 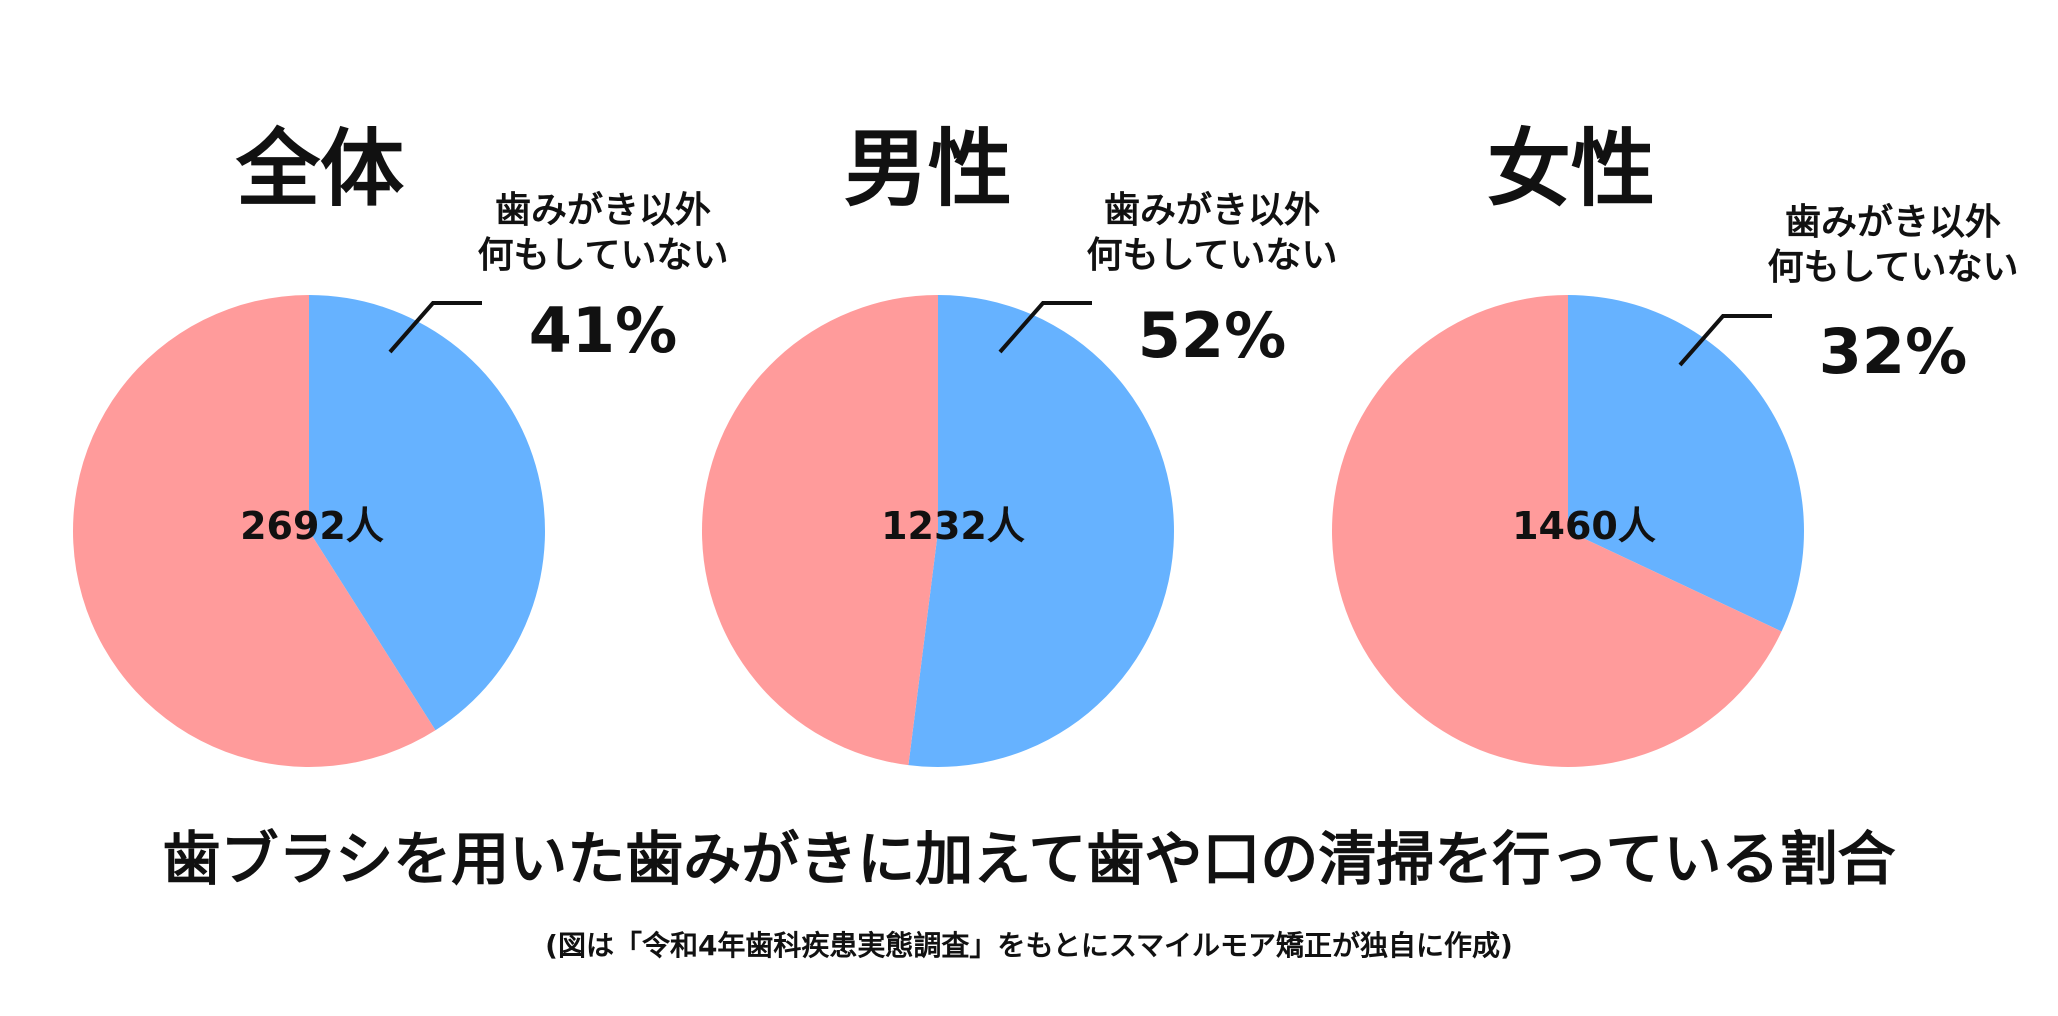 I want to click on callout-value: 52%, so click(x=1212, y=335).